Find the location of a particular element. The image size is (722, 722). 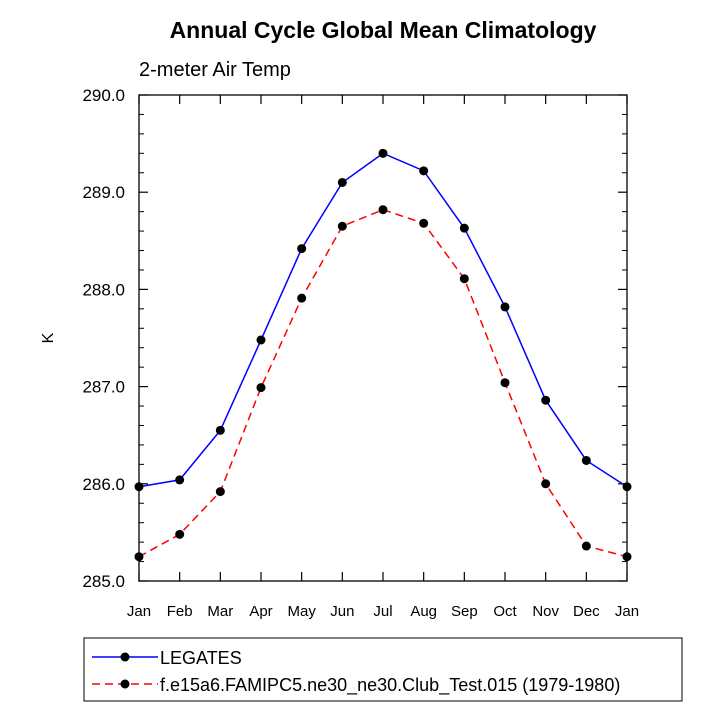

x-tick-label: Aug is located at coordinates (423, 611).